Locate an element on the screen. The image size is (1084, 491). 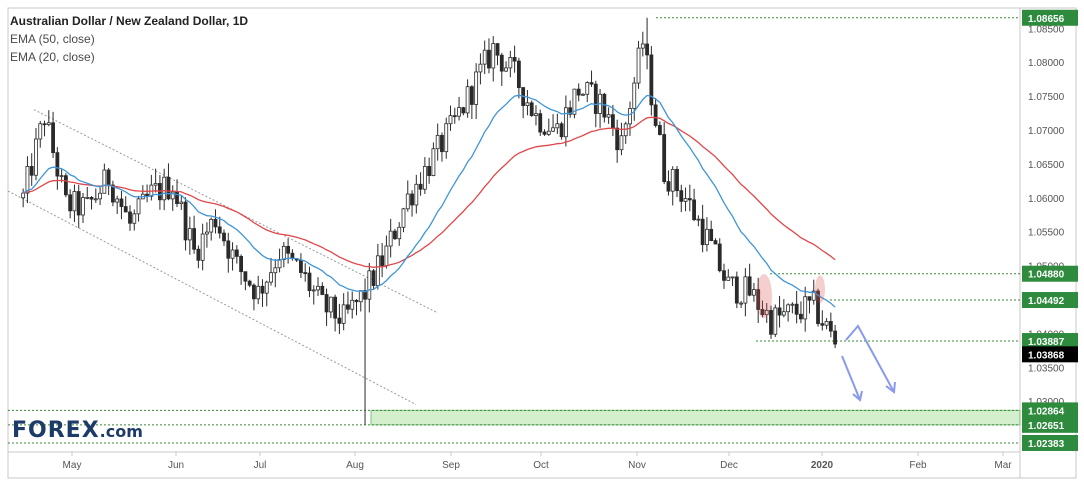
price-level-label: 1.08656 is located at coordinates (1046, 19).